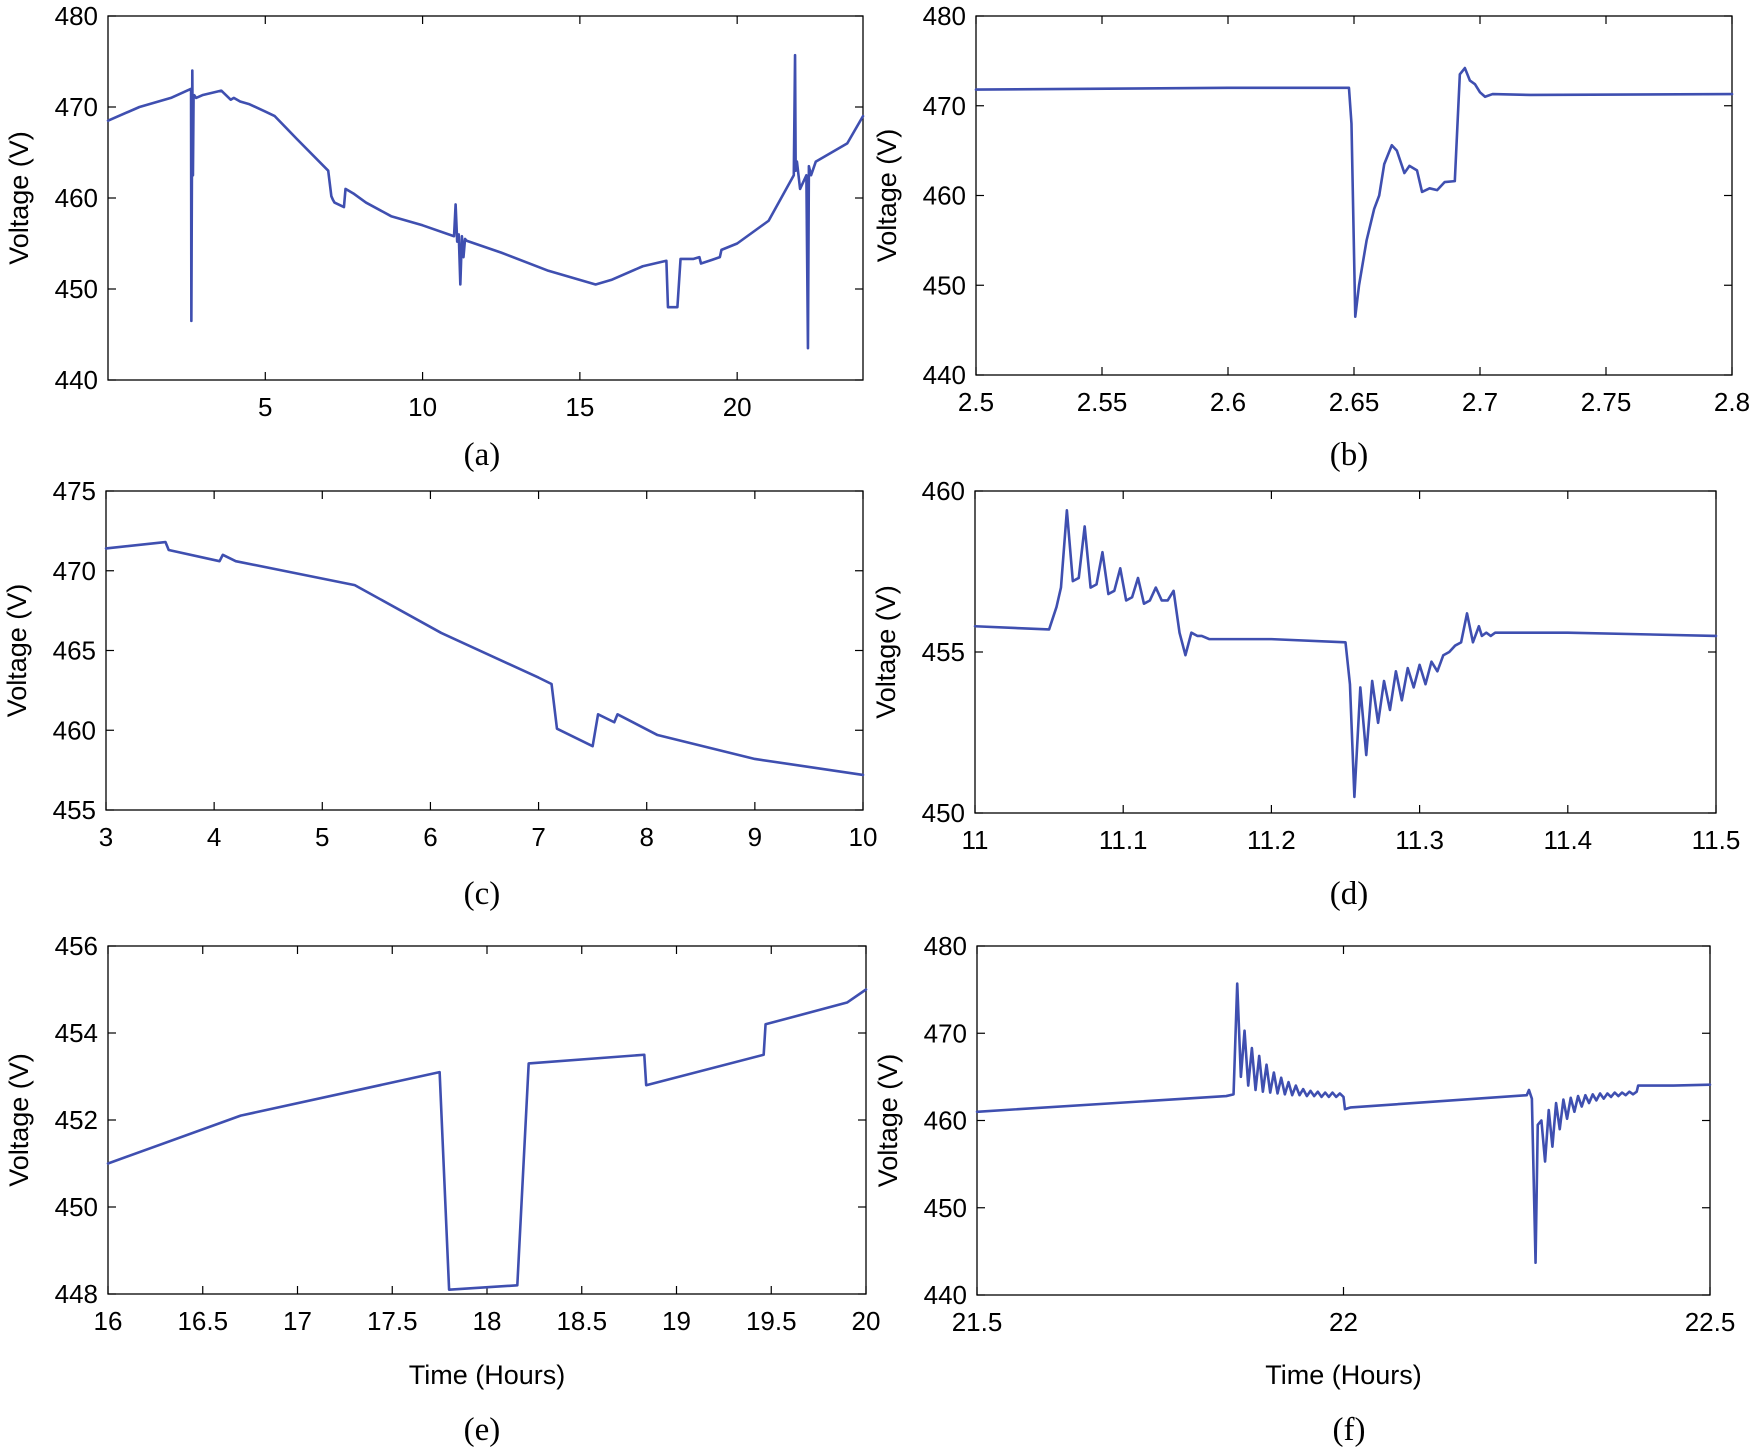 The width and height of the screenshot is (1750, 1455). I want to click on panel-label-c: (c), so click(482, 894).